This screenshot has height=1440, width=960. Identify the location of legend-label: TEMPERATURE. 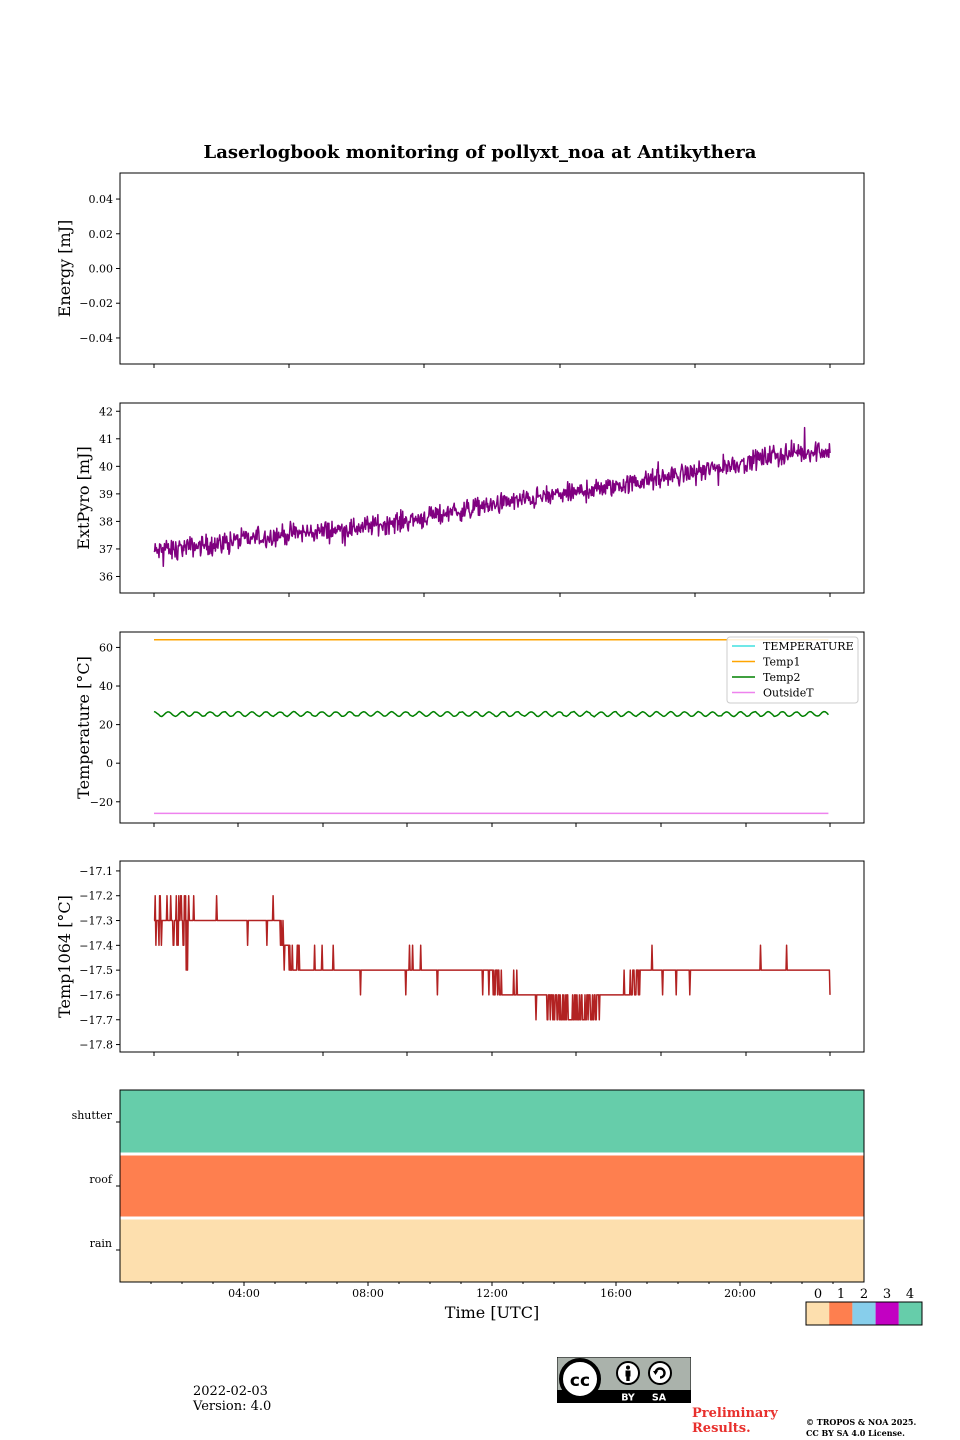
(808, 646).